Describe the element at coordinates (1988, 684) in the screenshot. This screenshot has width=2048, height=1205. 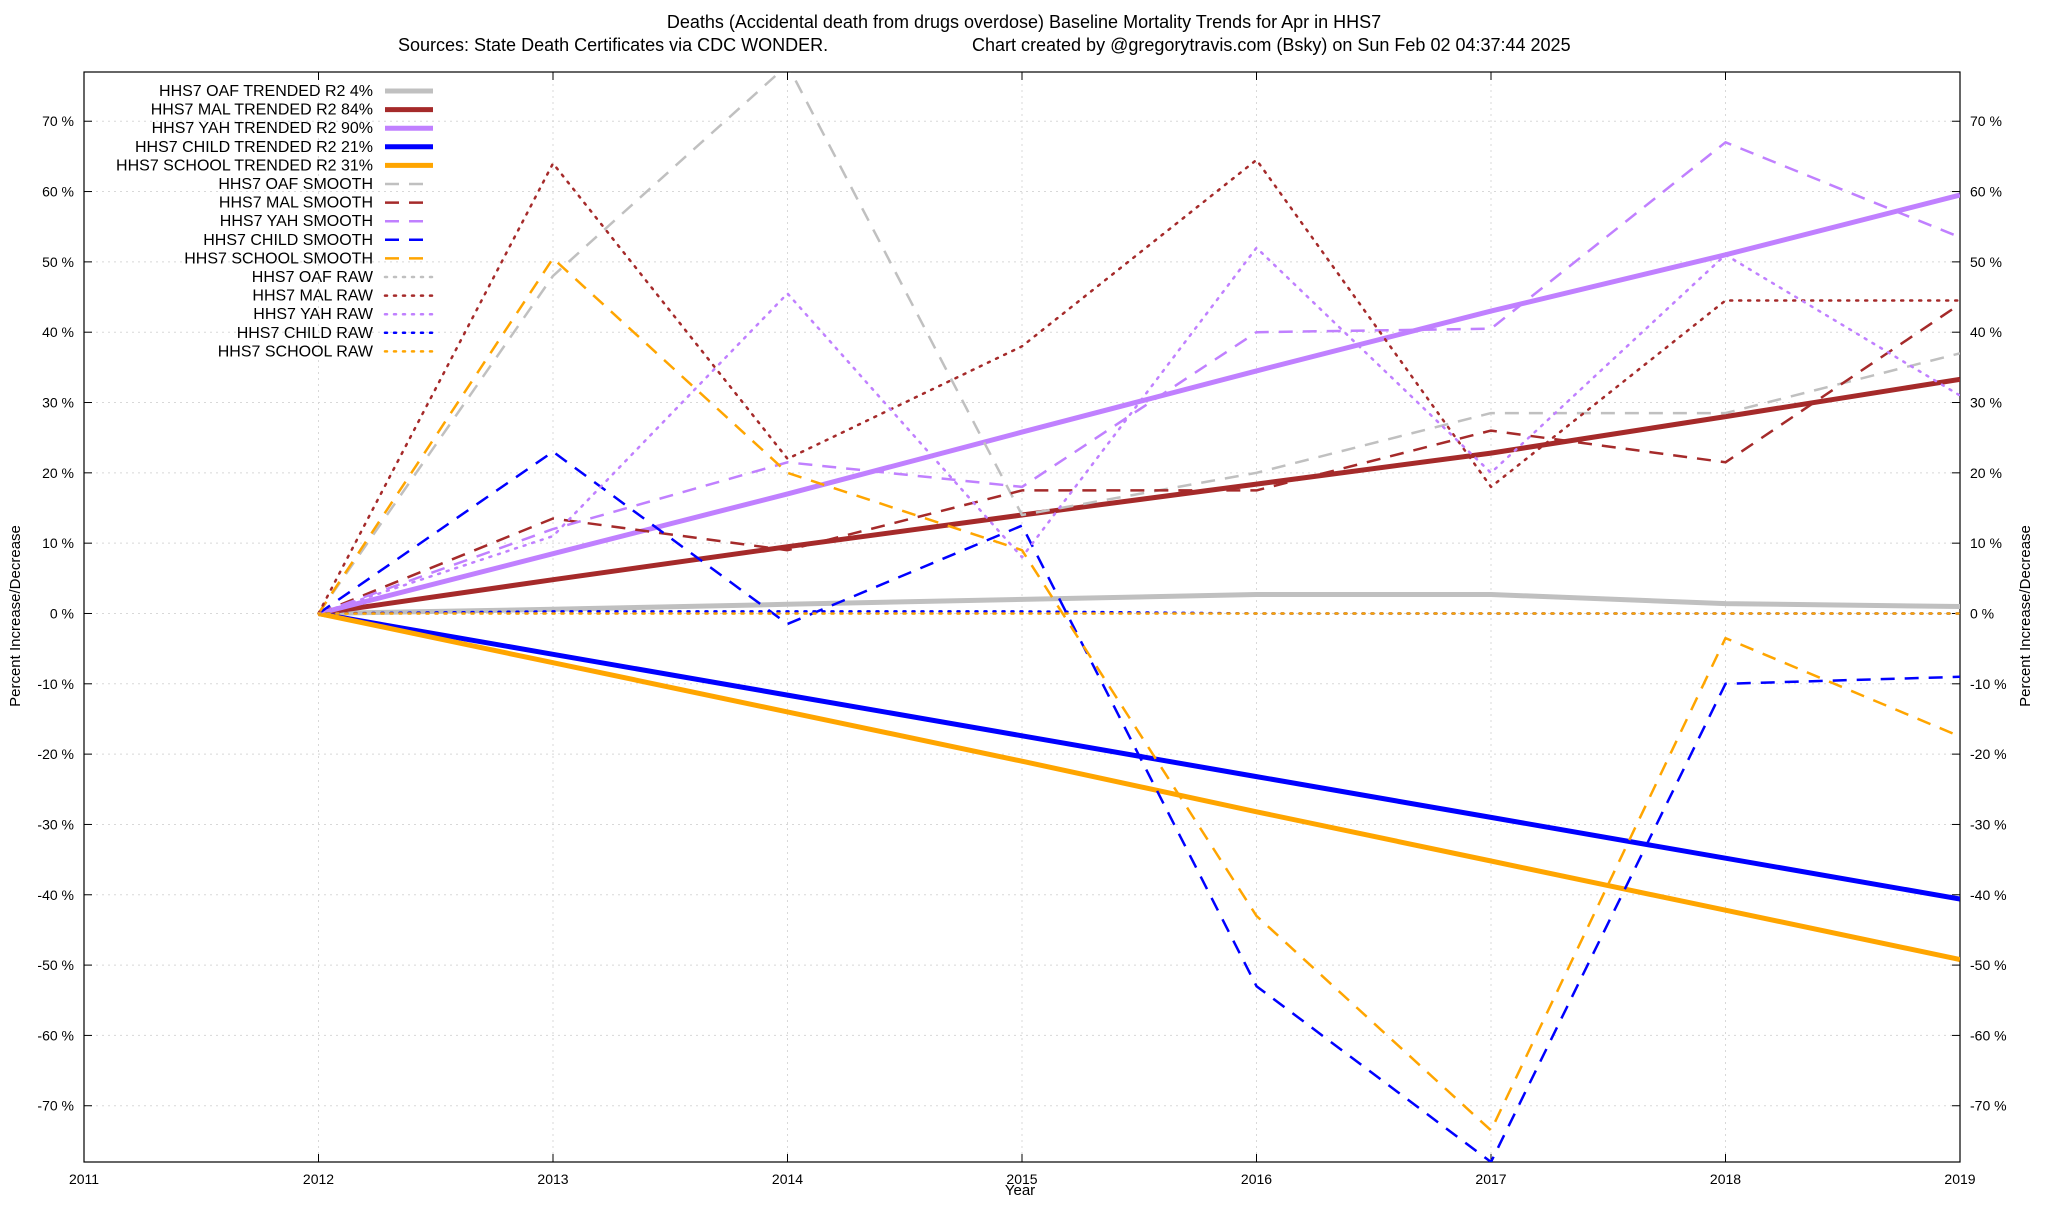
I see `y2-tick-label: -10 %` at that location.